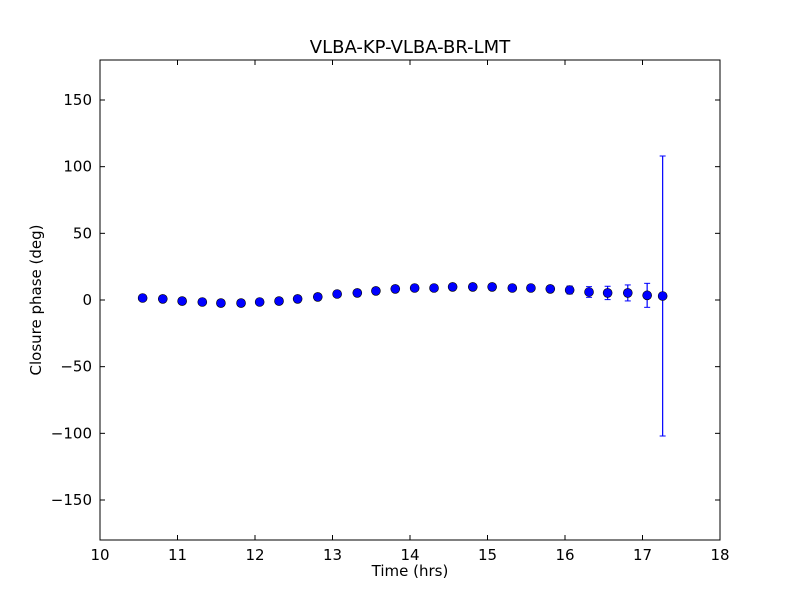 The image size is (800, 604). What do you see at coordinates (77, 100) in the screenshot?
I see `y-tick-label: 150` at bounding box center [77, 100].